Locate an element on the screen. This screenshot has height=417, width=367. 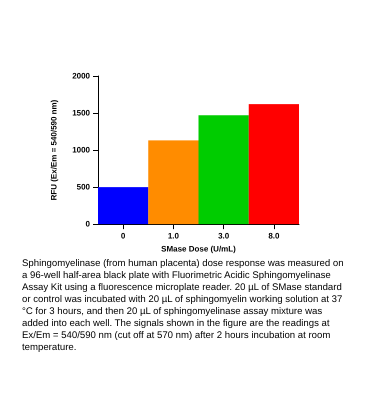
x-tick-label: 0 is located at coordinates (123, 236).